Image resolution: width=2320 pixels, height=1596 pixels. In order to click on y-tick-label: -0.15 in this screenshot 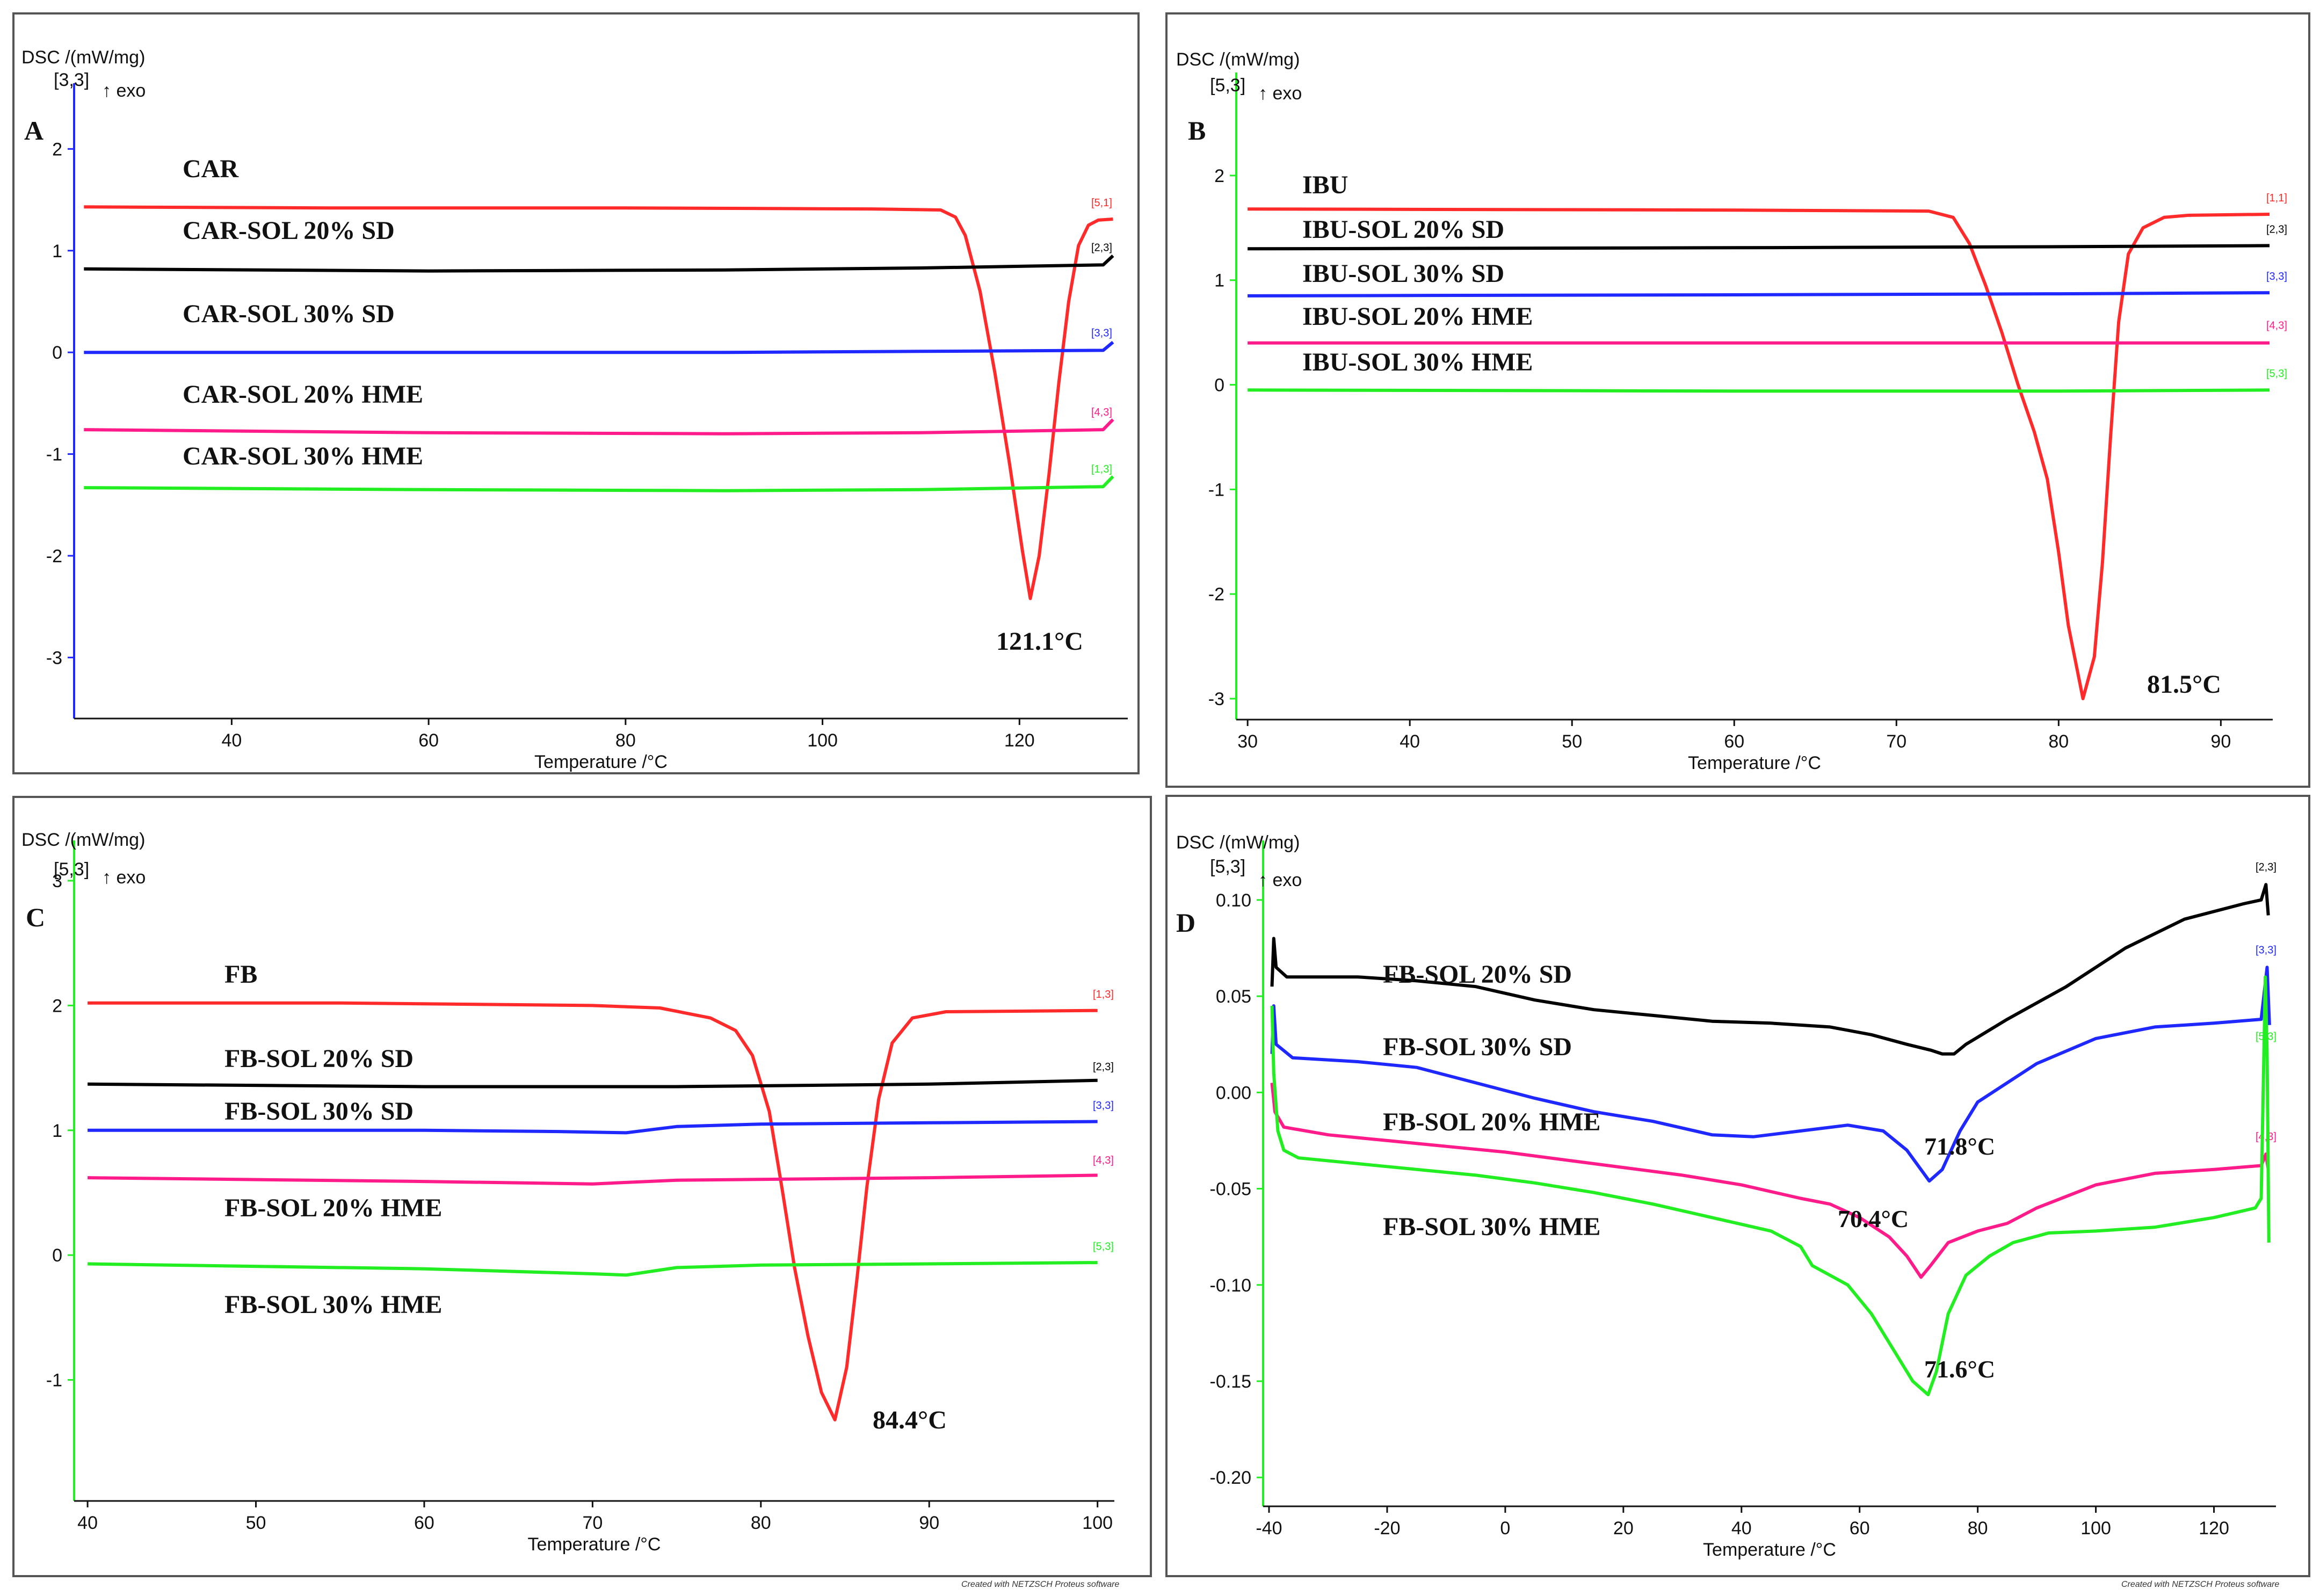, I will do `click(1231, 1382)`.